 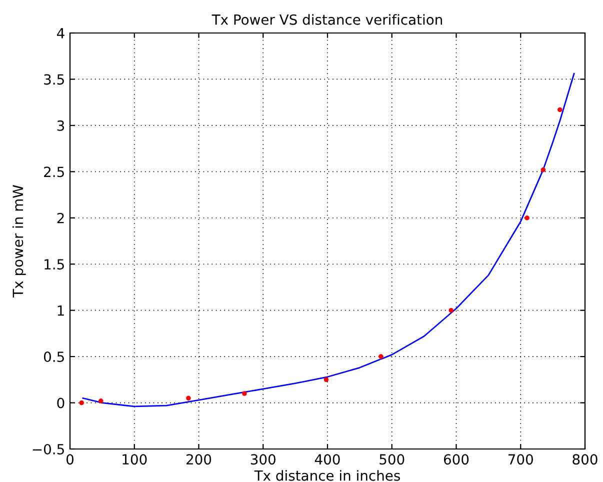 What do you see at coordinates (54, 172) in the screenshot?
I see `y-tick-label: 2.5` at bounding box center [54, 172].